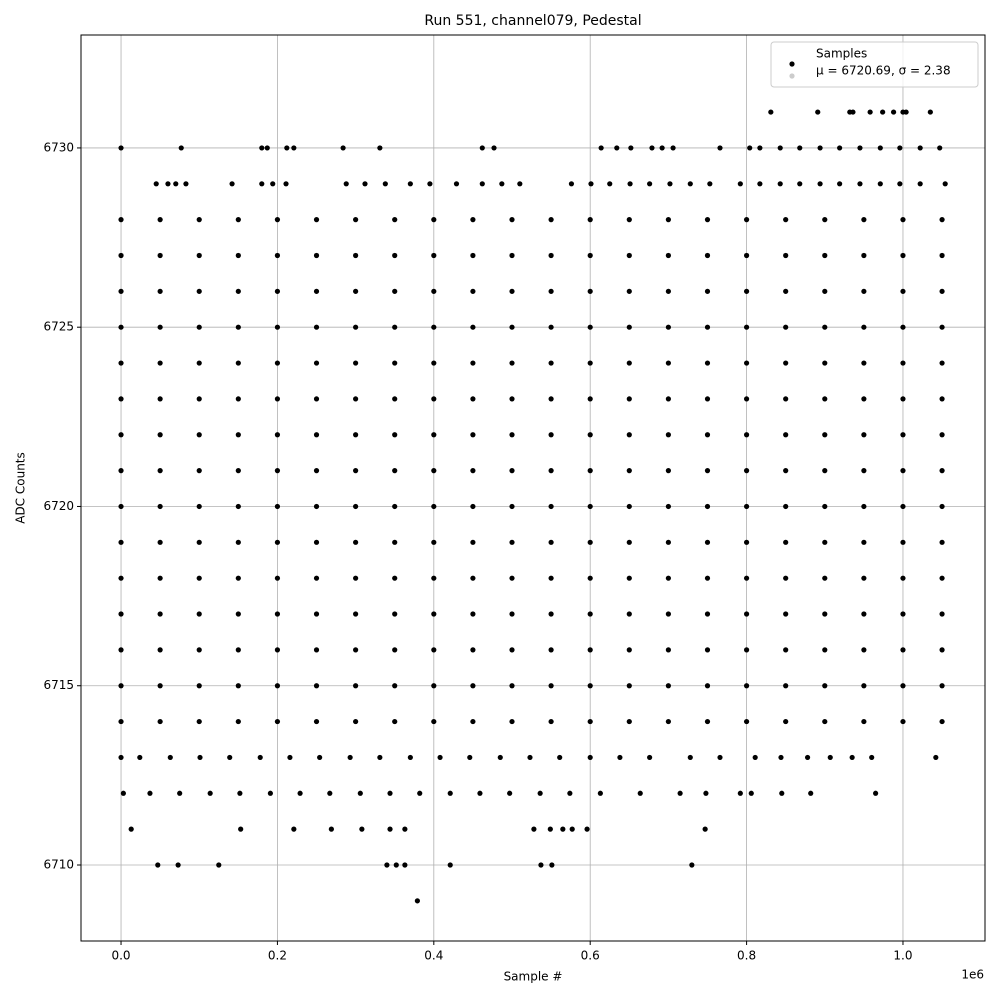 This screenshot has width=1000, height=1000. I want to click on x-tick-label: 0.6, so click(590, 956).